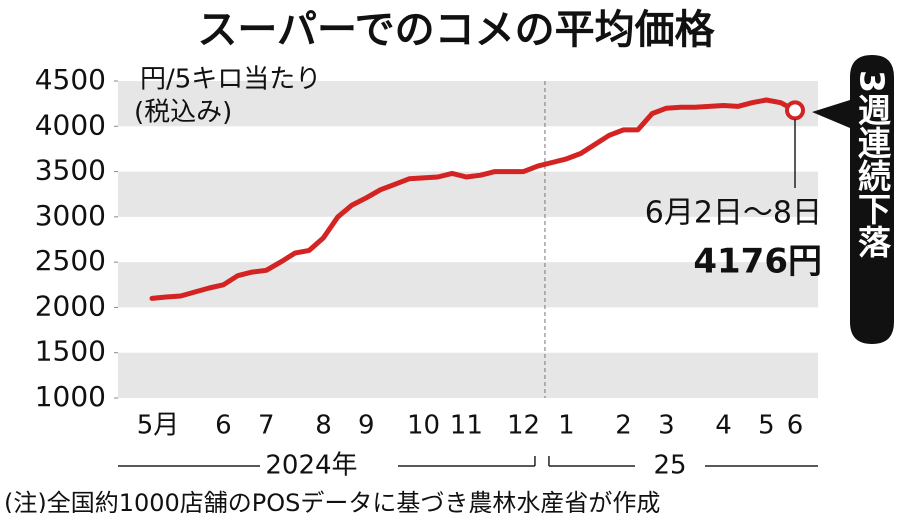  Describe the element at coordinates (266, 426) in the screenshot. I see `x-tick-label: 7` at that location.